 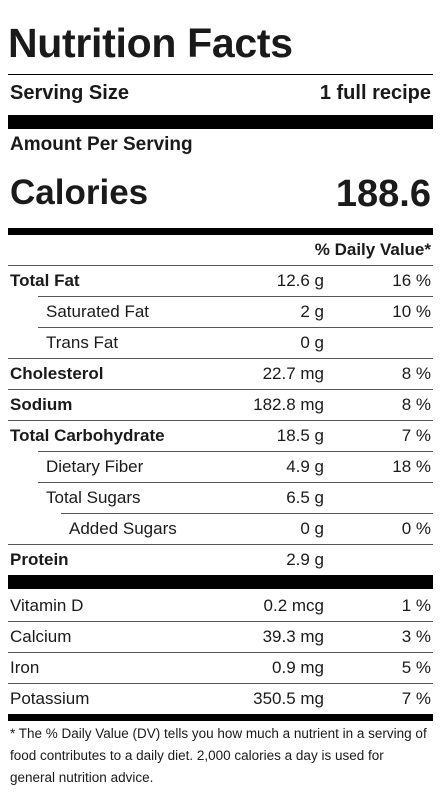 I want to click on nutrient-daily-value: 7 %, so click(x=416, y=435).